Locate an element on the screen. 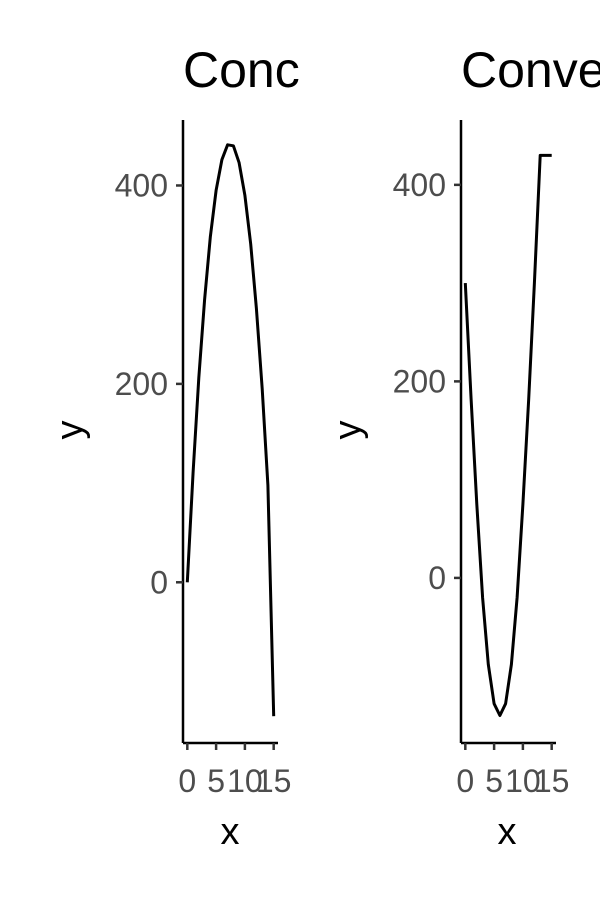 This screenshot has width=600, height=900. chart-title: Concave is located at coordinates (281, 70).